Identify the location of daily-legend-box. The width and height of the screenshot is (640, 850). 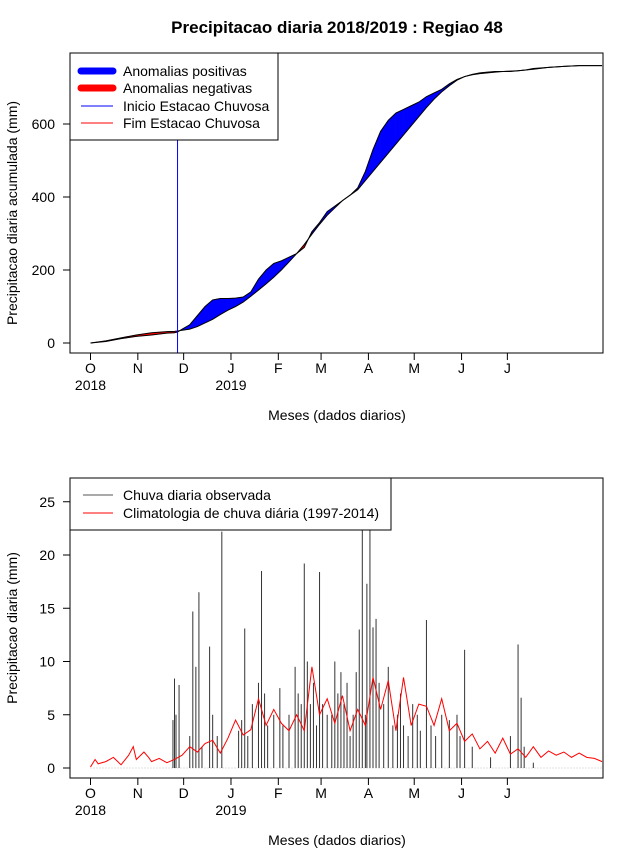
(230, 504).